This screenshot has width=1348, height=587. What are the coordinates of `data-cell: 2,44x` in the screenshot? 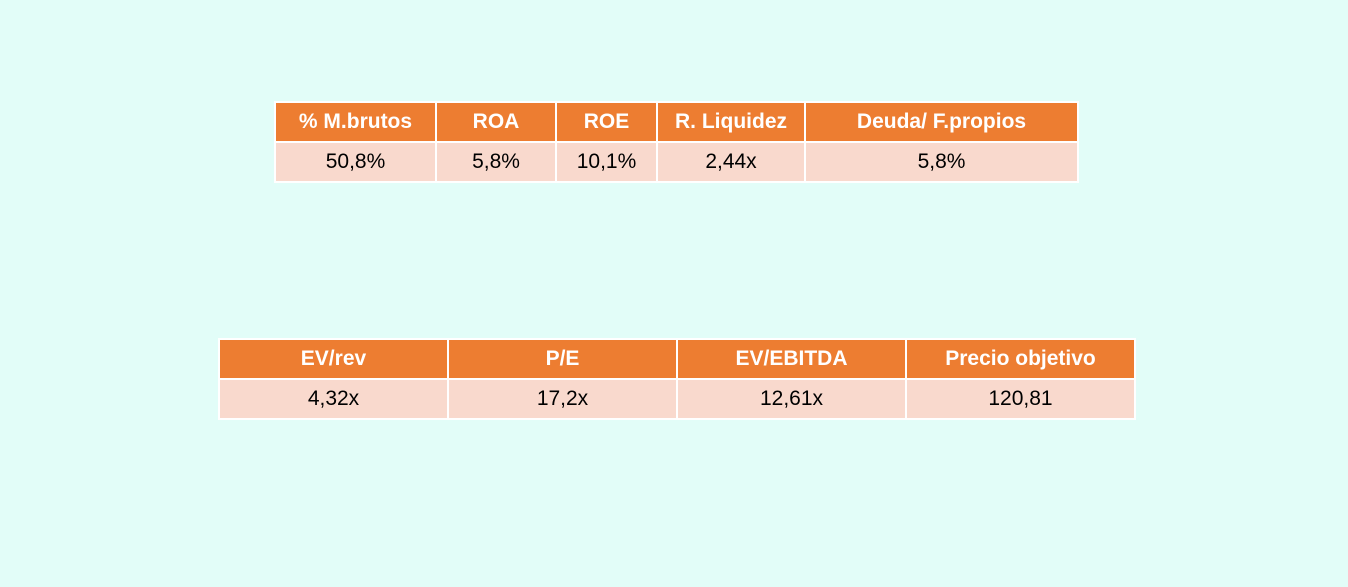 It's located at (731, 162).